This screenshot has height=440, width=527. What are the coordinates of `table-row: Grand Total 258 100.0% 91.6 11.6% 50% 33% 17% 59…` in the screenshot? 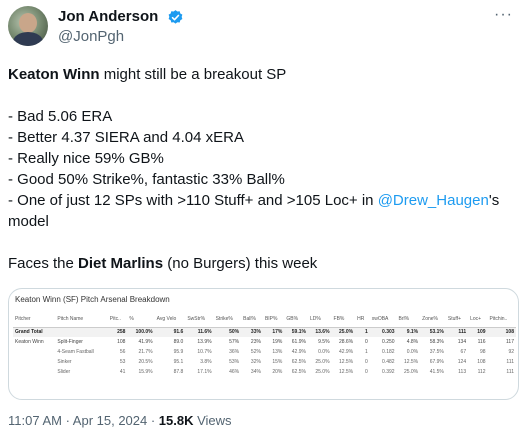 It's located at (264, 332).